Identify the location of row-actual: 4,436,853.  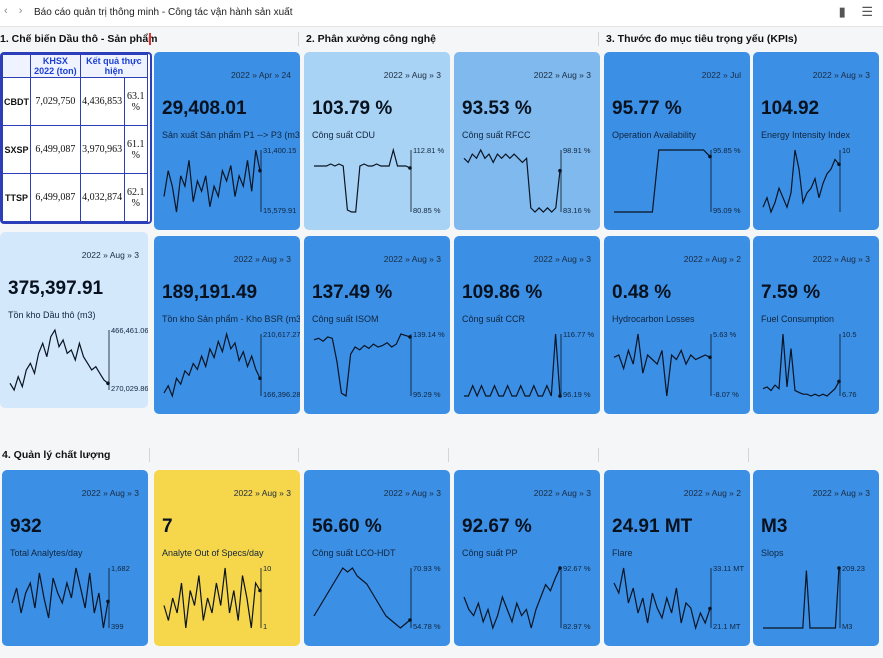
(102, 101).